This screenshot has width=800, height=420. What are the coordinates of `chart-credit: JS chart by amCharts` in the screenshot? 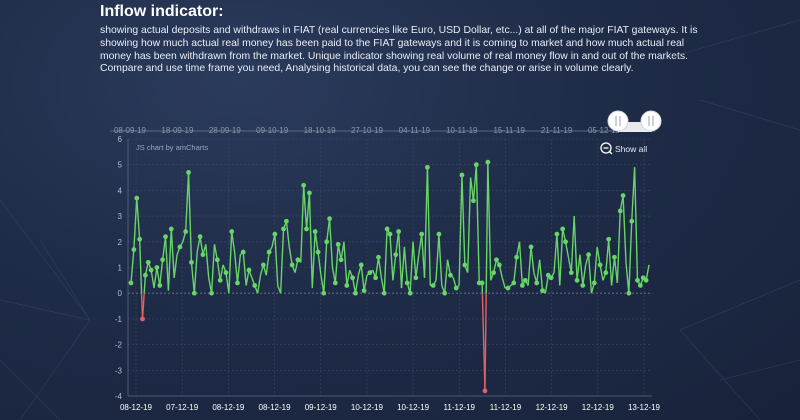 It's located at (172, 147).